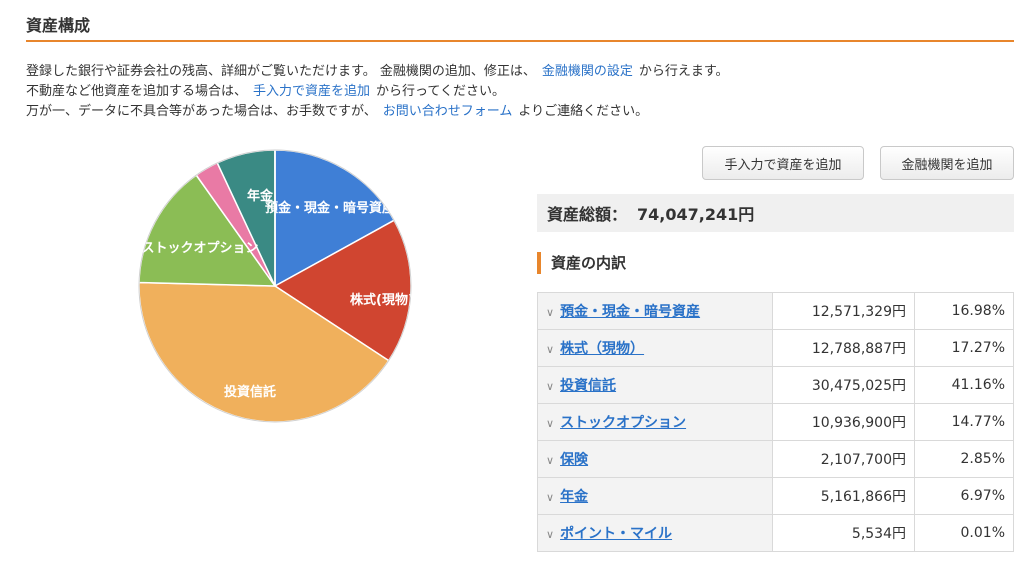  I want to click on asset-percent: 41.16%, so click(964, 385).